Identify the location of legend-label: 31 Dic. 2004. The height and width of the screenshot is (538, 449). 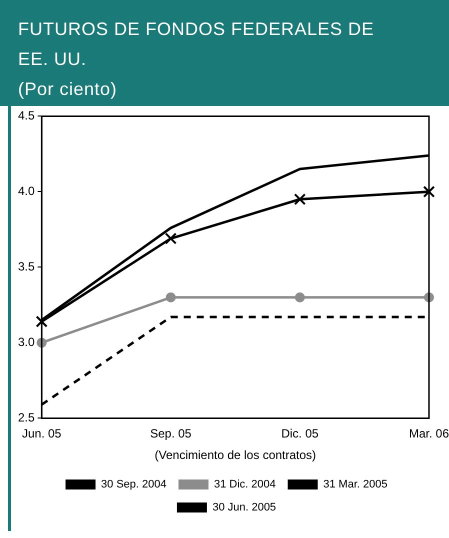
(245, 484).